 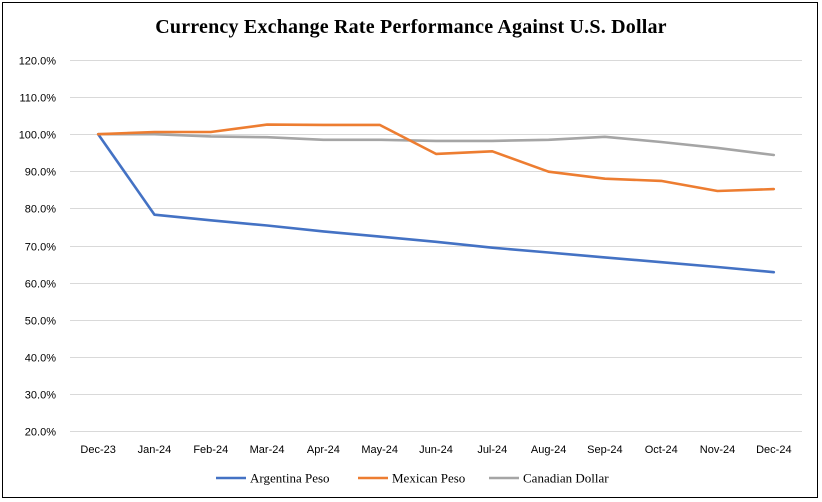 I want to click on x-tick-label: Jan-24, so click(x=155, y=450).